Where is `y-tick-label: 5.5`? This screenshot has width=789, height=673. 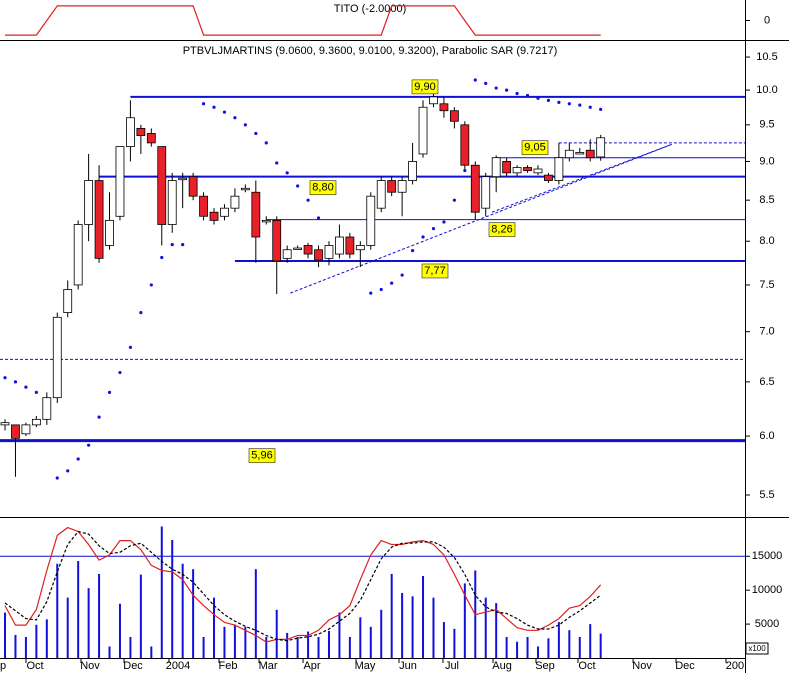
y-tick-label: 5.5 is located at coordinates (766, 495).